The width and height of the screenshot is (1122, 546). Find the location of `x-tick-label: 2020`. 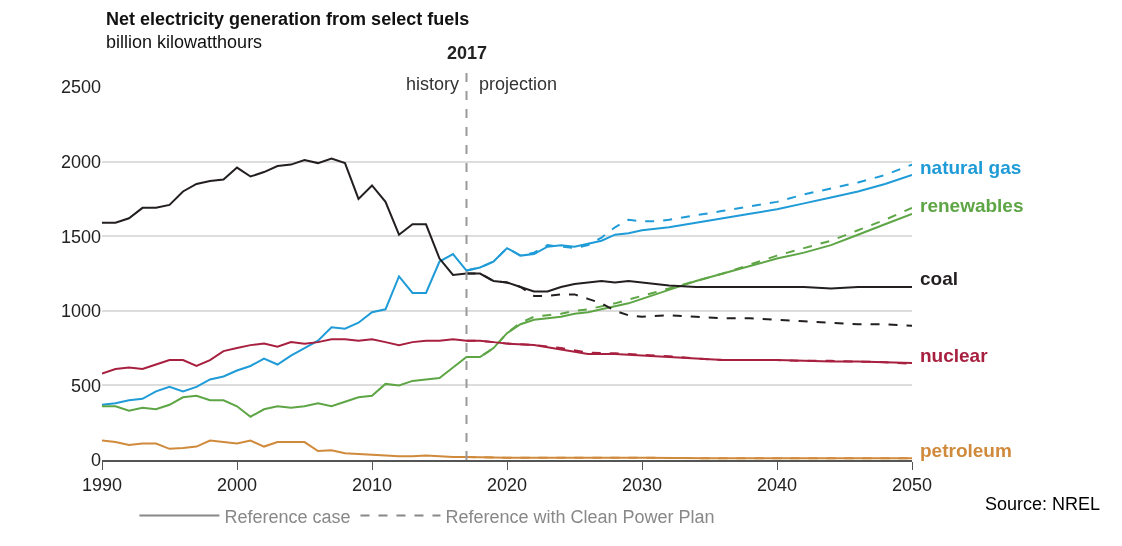

x-tick-label: 2020 is located at coordinates (507, 485).